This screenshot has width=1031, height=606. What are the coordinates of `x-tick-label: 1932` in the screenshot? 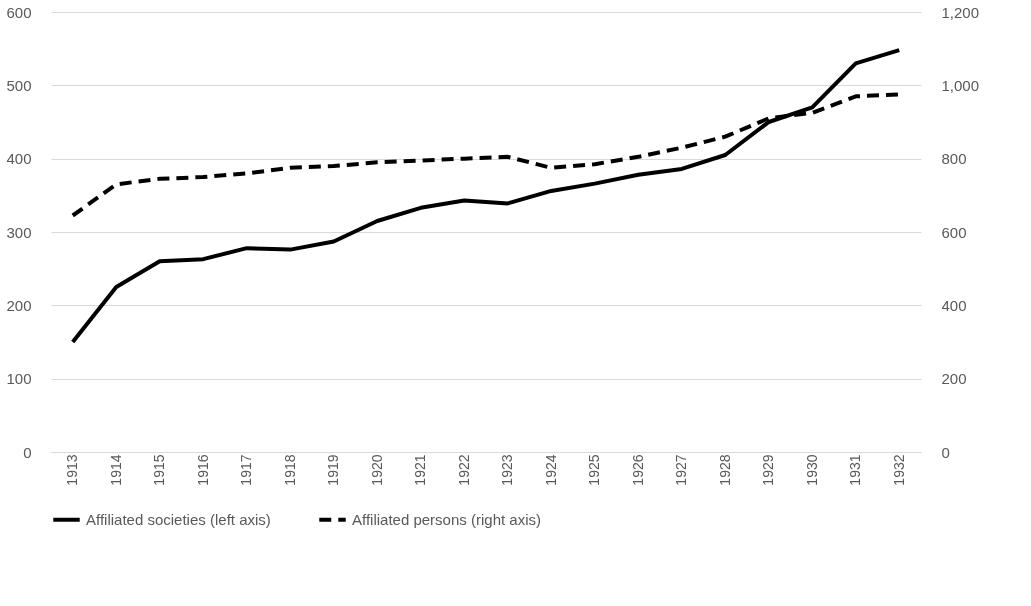 It's located at (898, 470).